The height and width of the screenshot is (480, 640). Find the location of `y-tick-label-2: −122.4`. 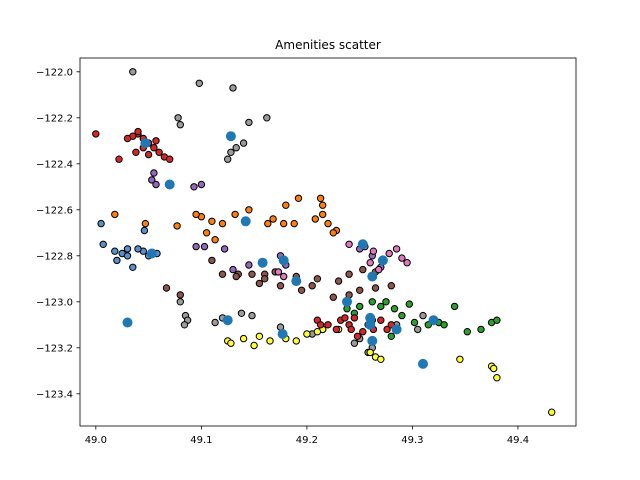

y-tick-label-2: −122.4 is located at coordinates (54, 164).